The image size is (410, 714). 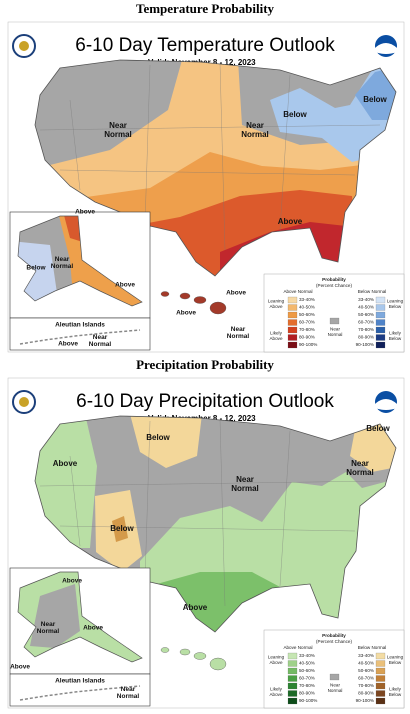 I want to click on noaa-logo-wave, so click(x=386, y=48).